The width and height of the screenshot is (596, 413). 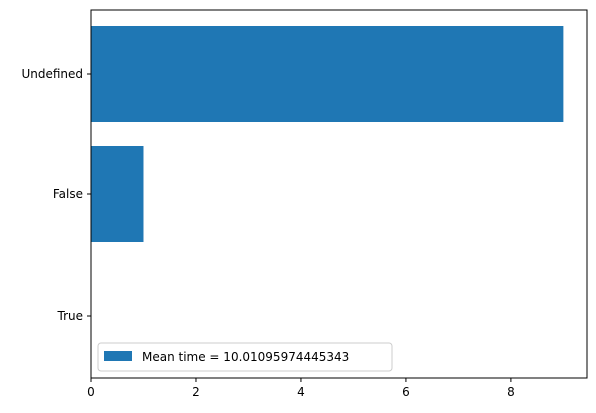 I want to click on y-tick-label: True, so click(x=70, y=316).